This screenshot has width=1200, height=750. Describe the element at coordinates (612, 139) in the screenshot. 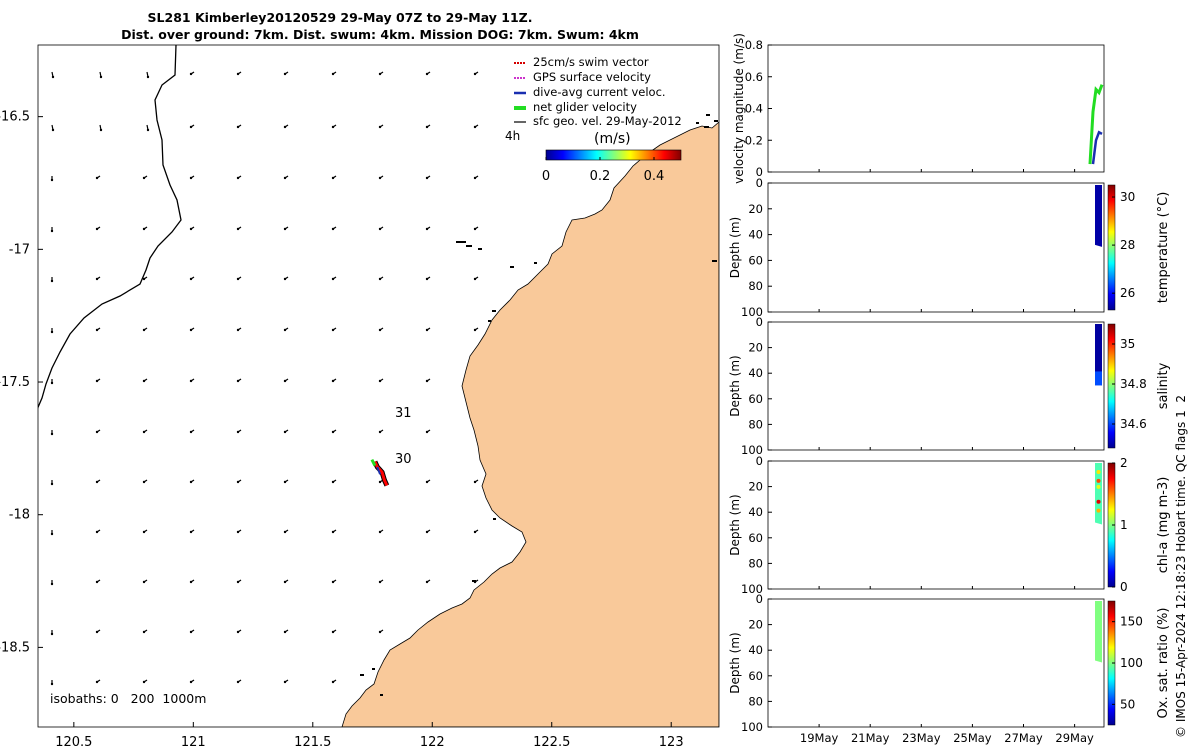

I see `colorbar-label: (m/s)` at that location.